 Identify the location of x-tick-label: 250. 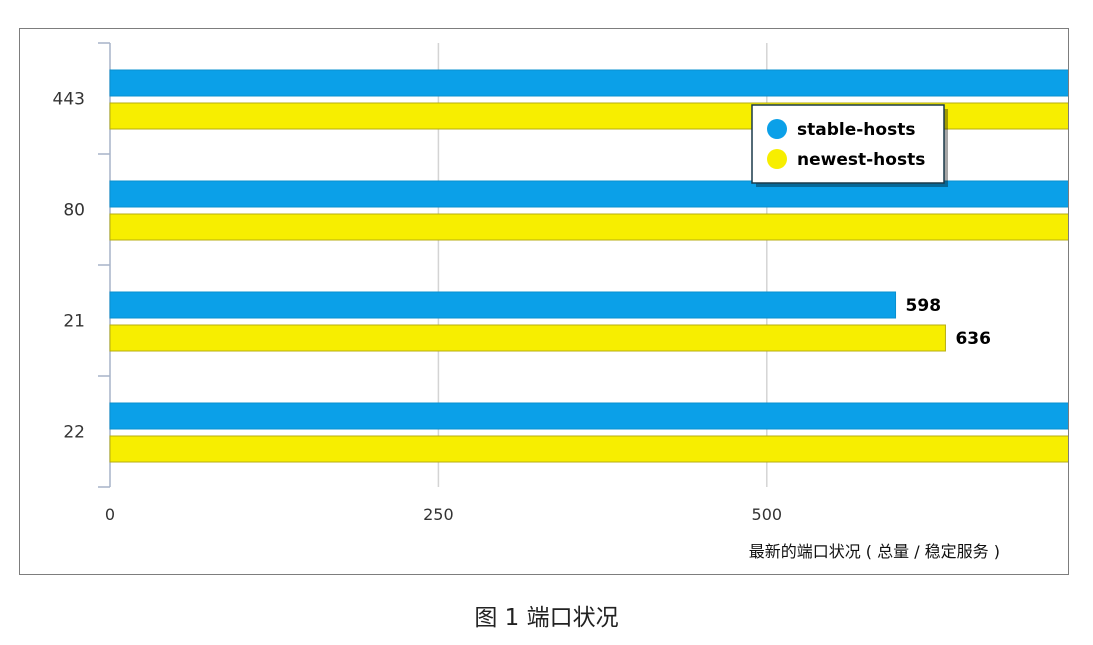
(438, 514).